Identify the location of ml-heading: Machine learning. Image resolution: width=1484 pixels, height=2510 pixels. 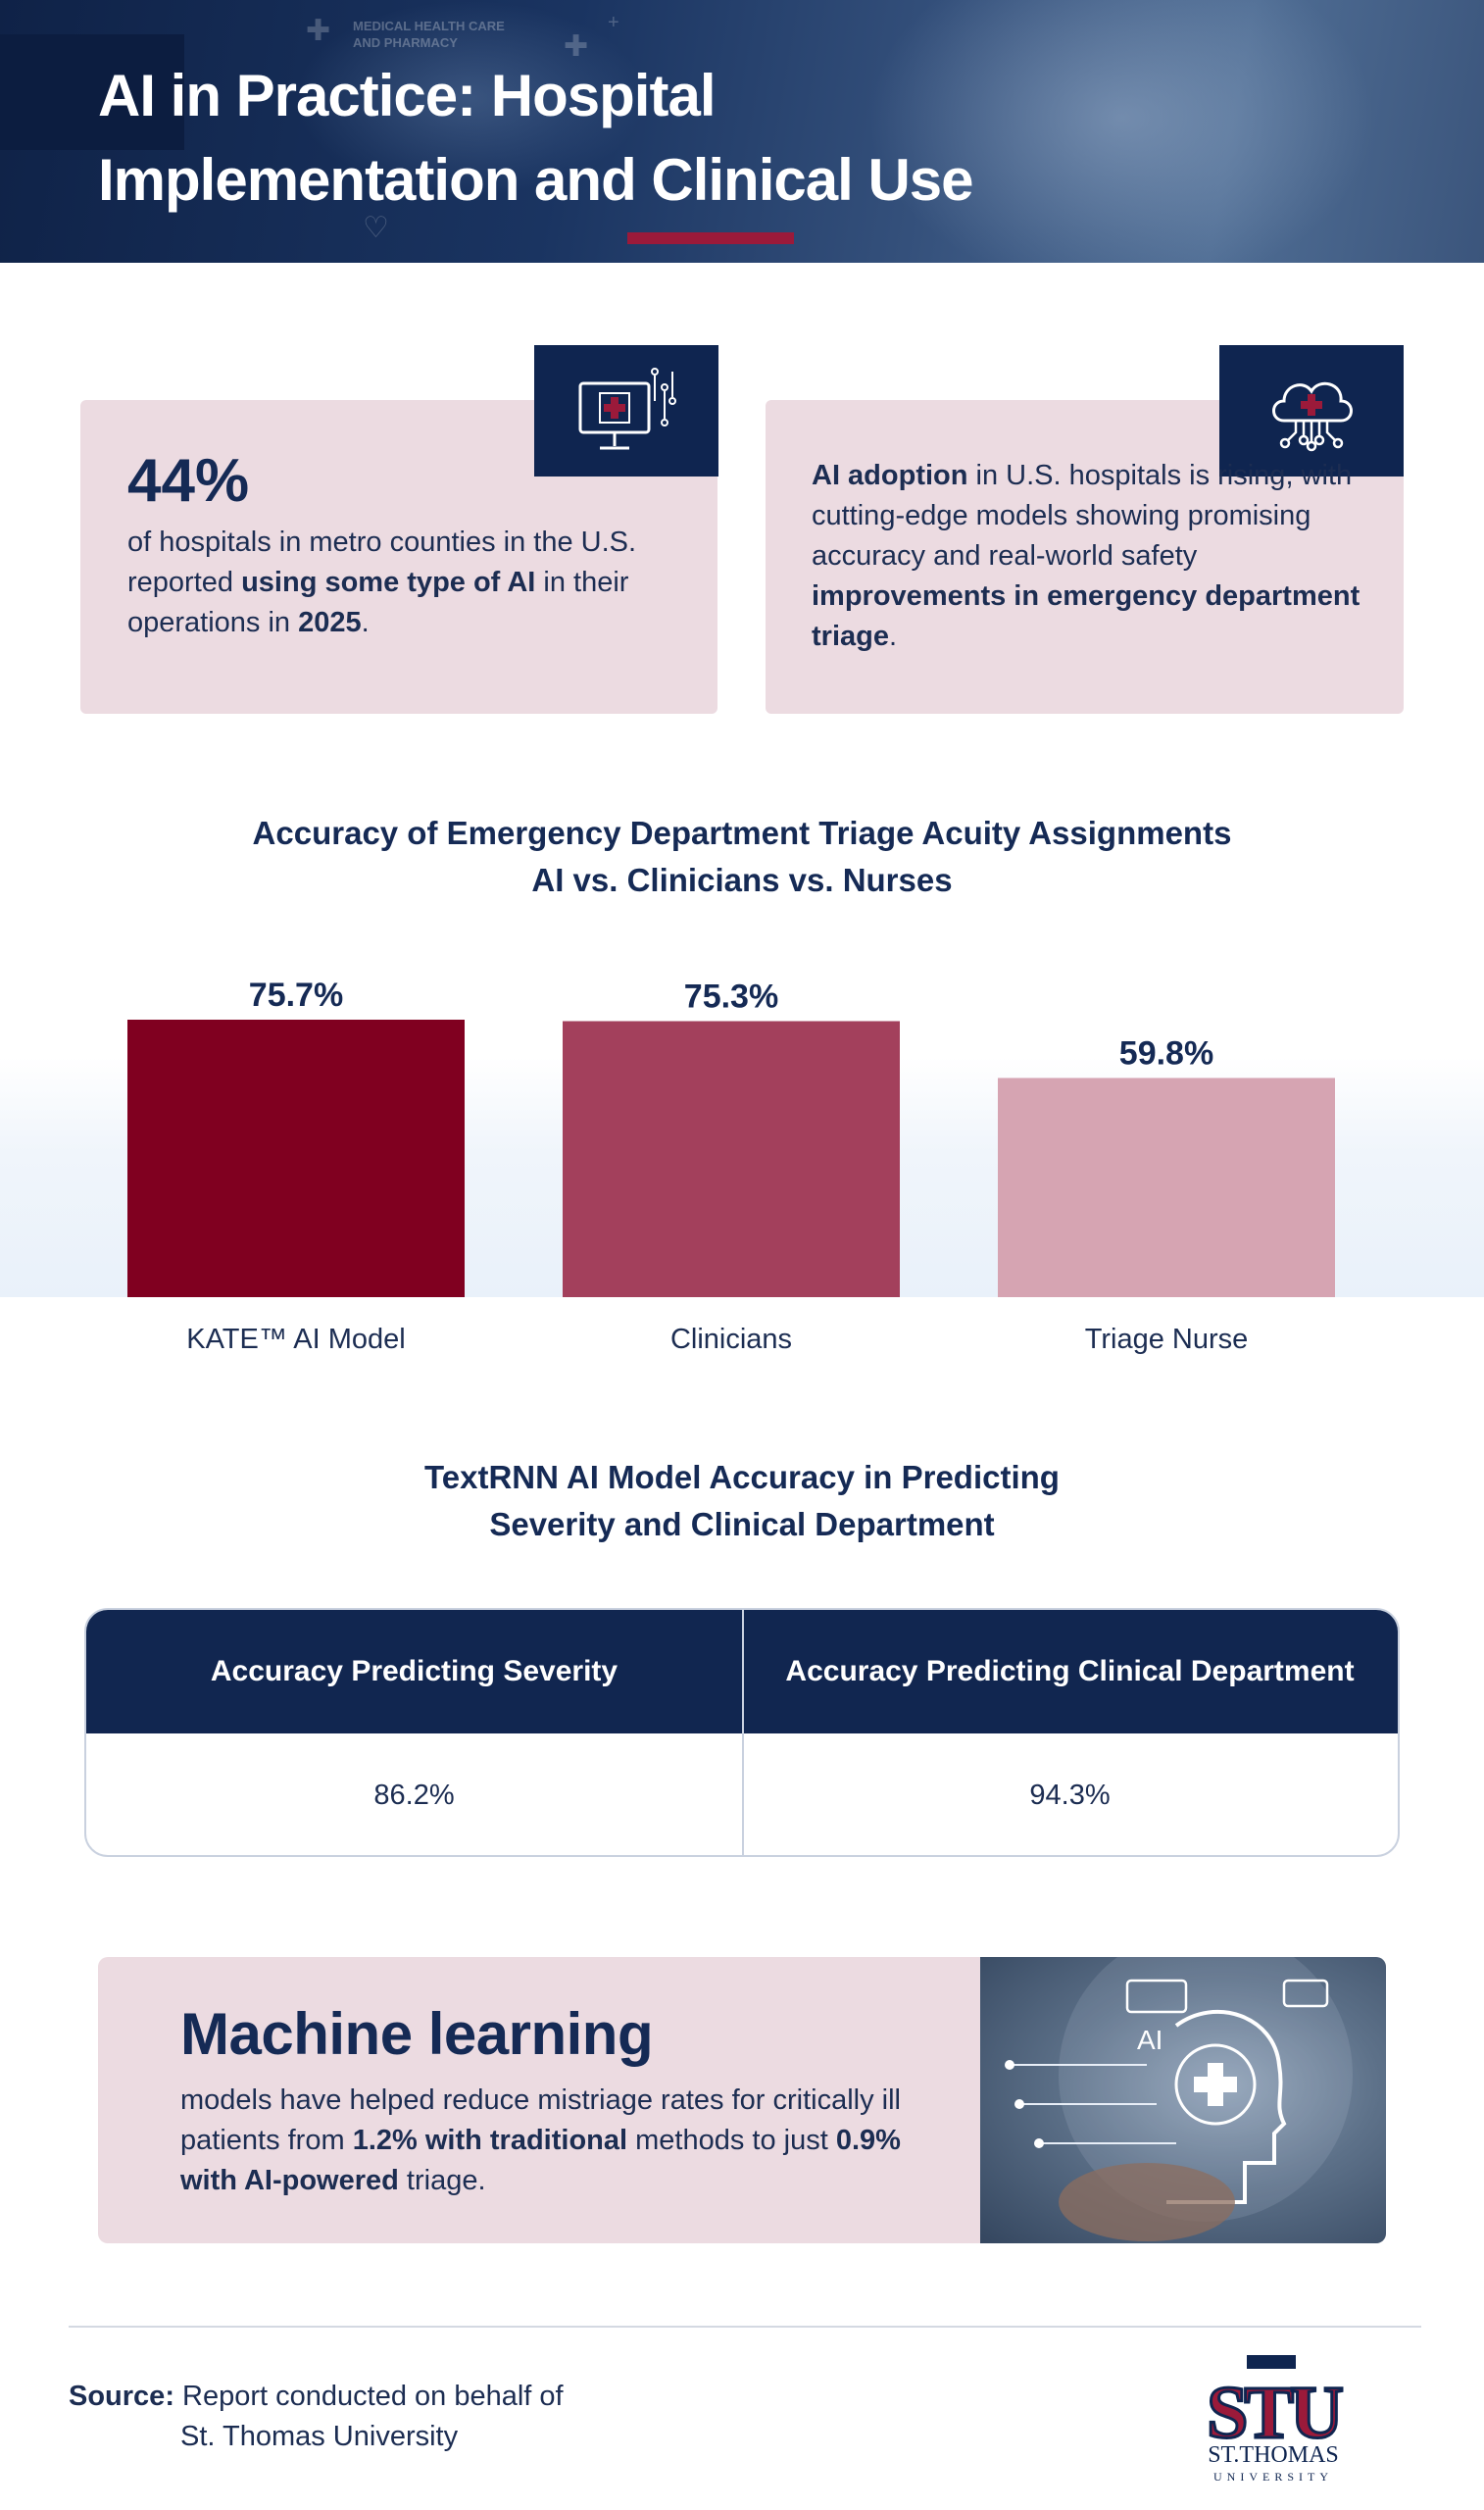
(417, 2034).